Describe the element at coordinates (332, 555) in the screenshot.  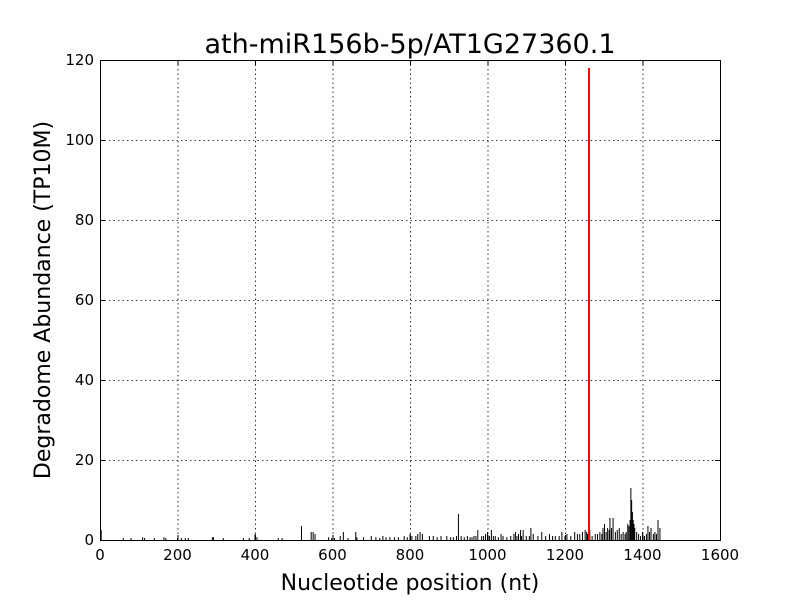
I see `x-tick-label: 600` at that location.